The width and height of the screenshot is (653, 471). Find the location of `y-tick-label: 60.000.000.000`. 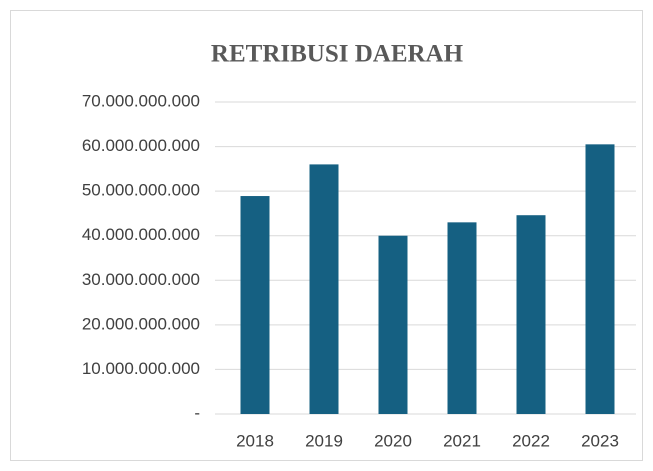

y-tick-label: 60.000.000.000 is located at coordinates (141, 145).